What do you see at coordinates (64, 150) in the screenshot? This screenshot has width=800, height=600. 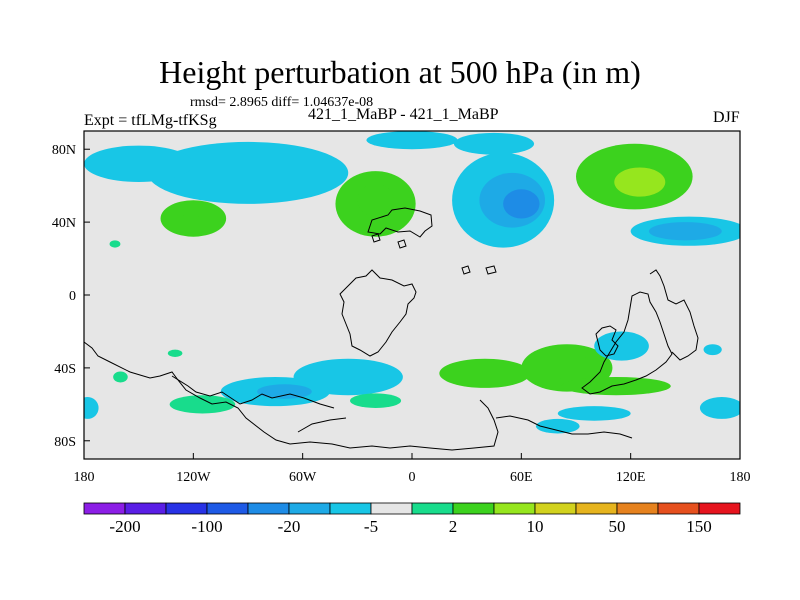 I see `y-tick-label-0: 80N` at bounding box center [64, 150].